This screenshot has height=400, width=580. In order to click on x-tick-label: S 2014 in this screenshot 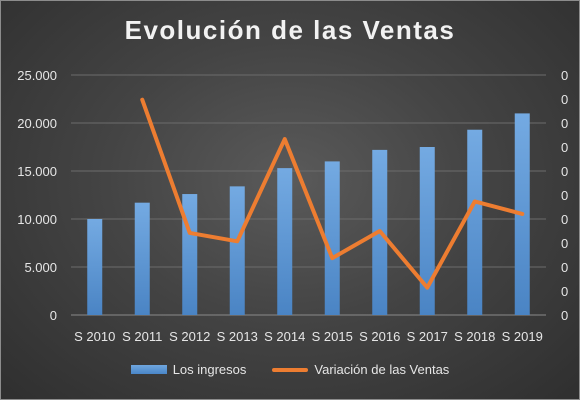, I will do `click(284, 336)`.